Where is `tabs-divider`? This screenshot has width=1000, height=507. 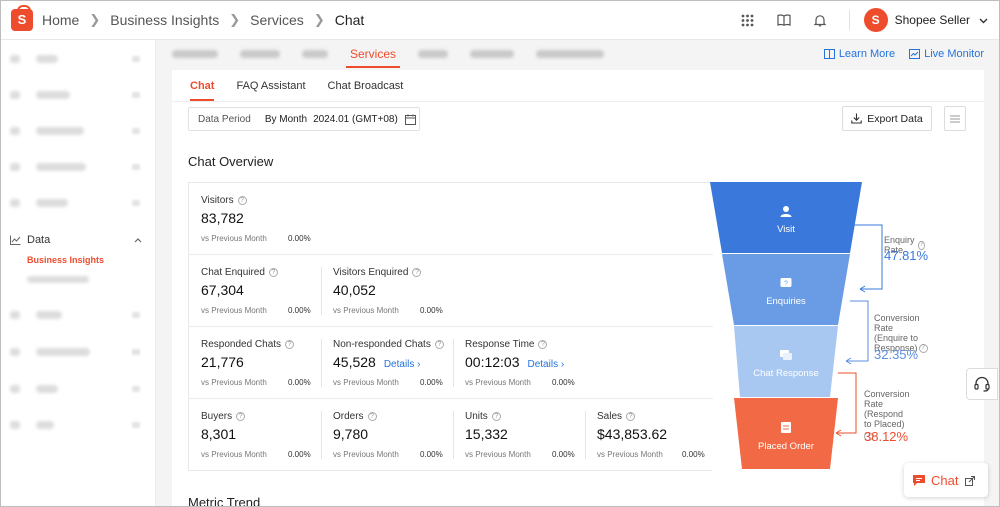 tabs-divider is located at coordinates (578, 101).